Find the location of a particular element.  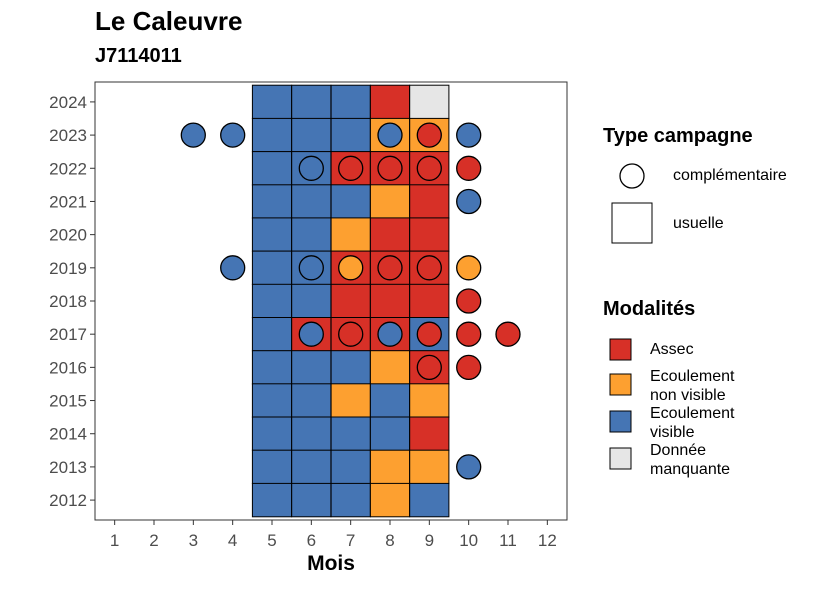

x-tick-label-6: 6 is located at coordinates (311, 540).